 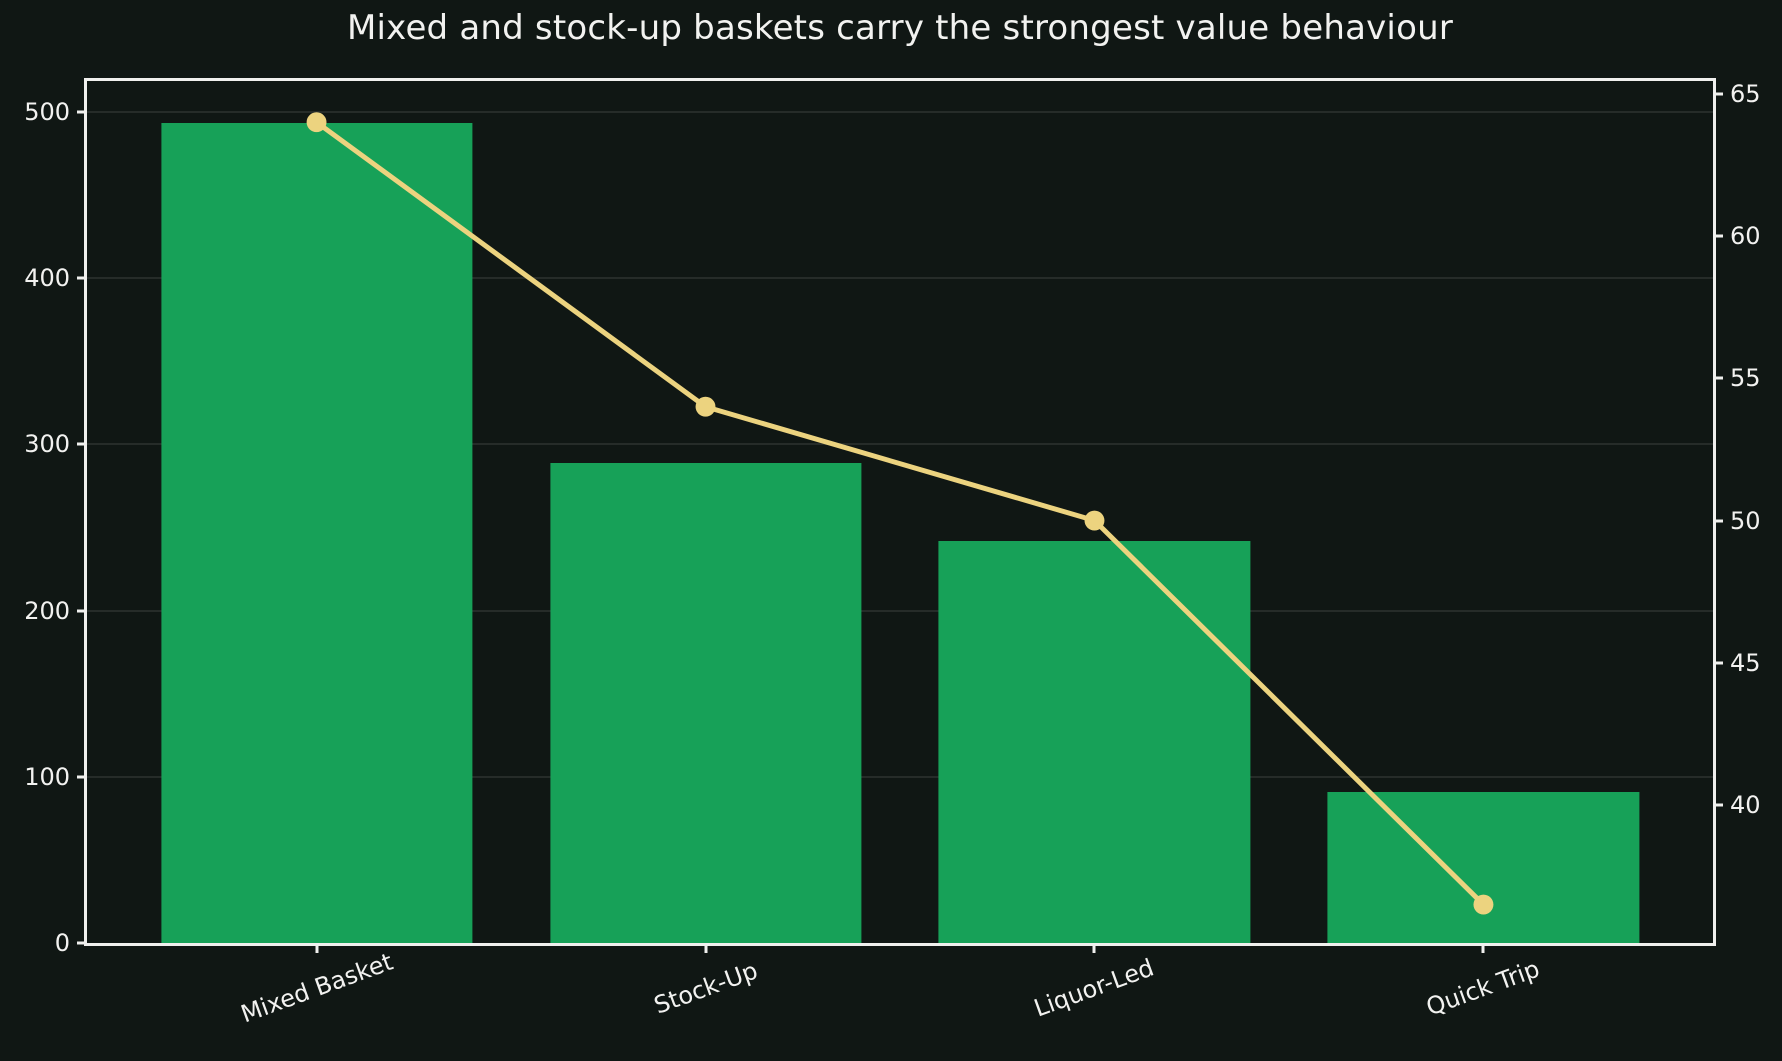 I want to click on right-axis-tick-label-50: 50, so click(x=1745, y=520).